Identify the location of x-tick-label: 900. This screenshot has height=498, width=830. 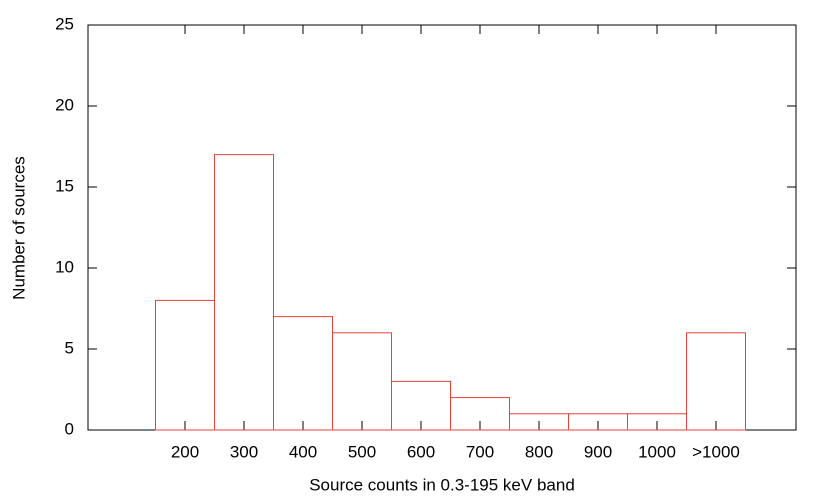
(598, 451).